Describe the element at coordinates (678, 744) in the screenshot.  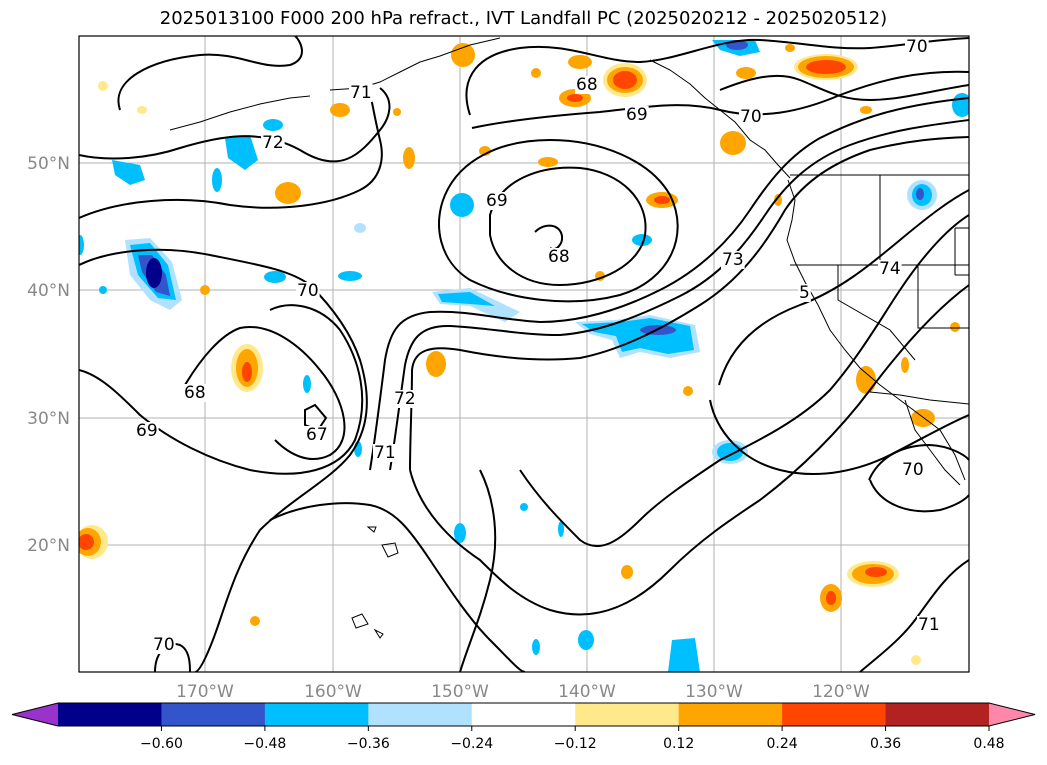
I see `colorbar-tick-label: 0.12` at that location.